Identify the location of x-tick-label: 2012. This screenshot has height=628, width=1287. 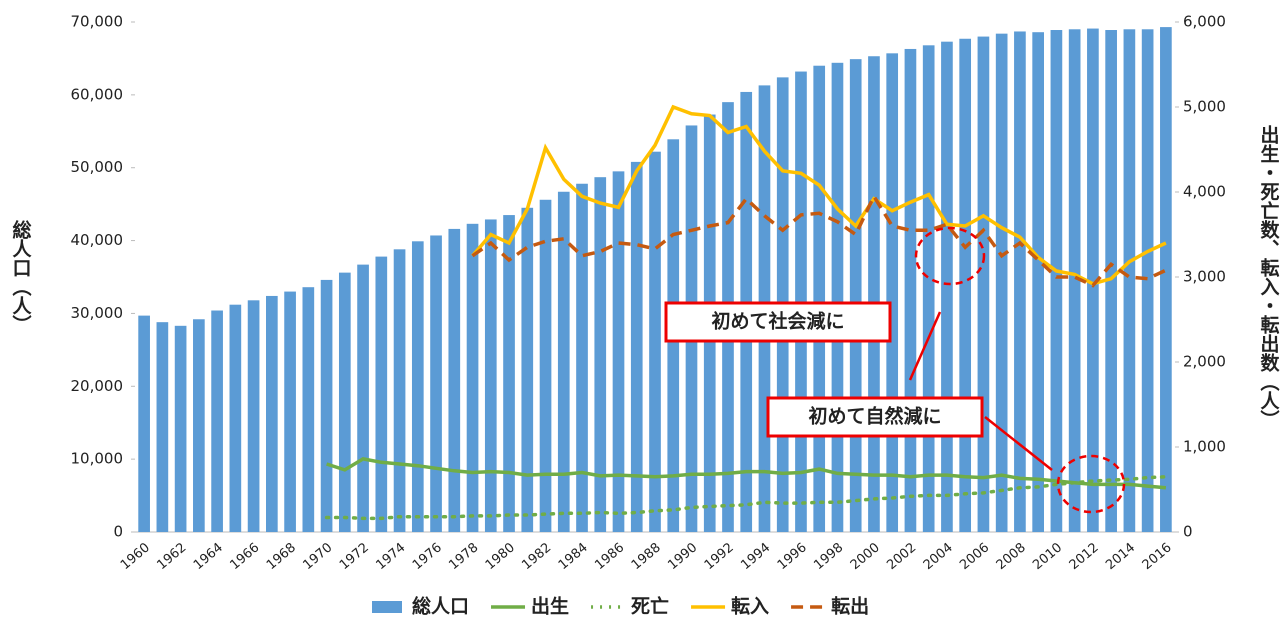
(1084, 556).